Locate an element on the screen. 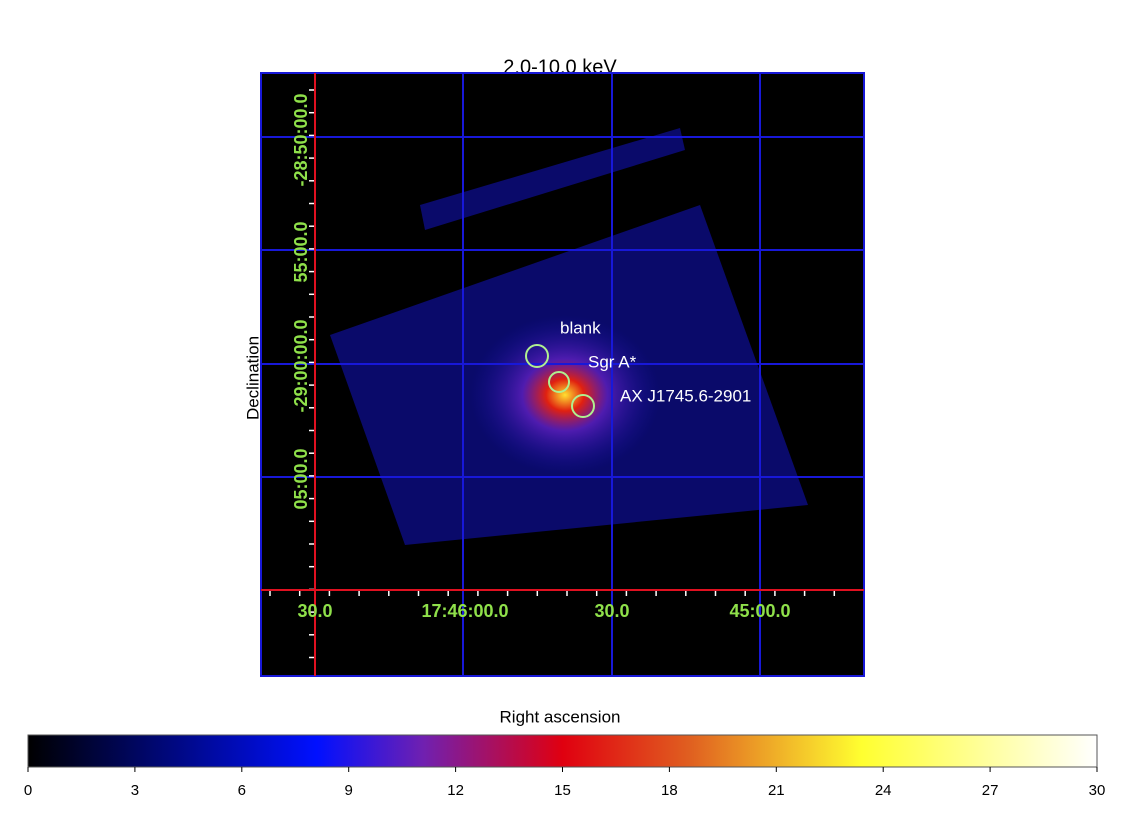 This screenshot has width=1127, height=827. colorbar-tick-label: 0 is located at coordinates (28, 790).